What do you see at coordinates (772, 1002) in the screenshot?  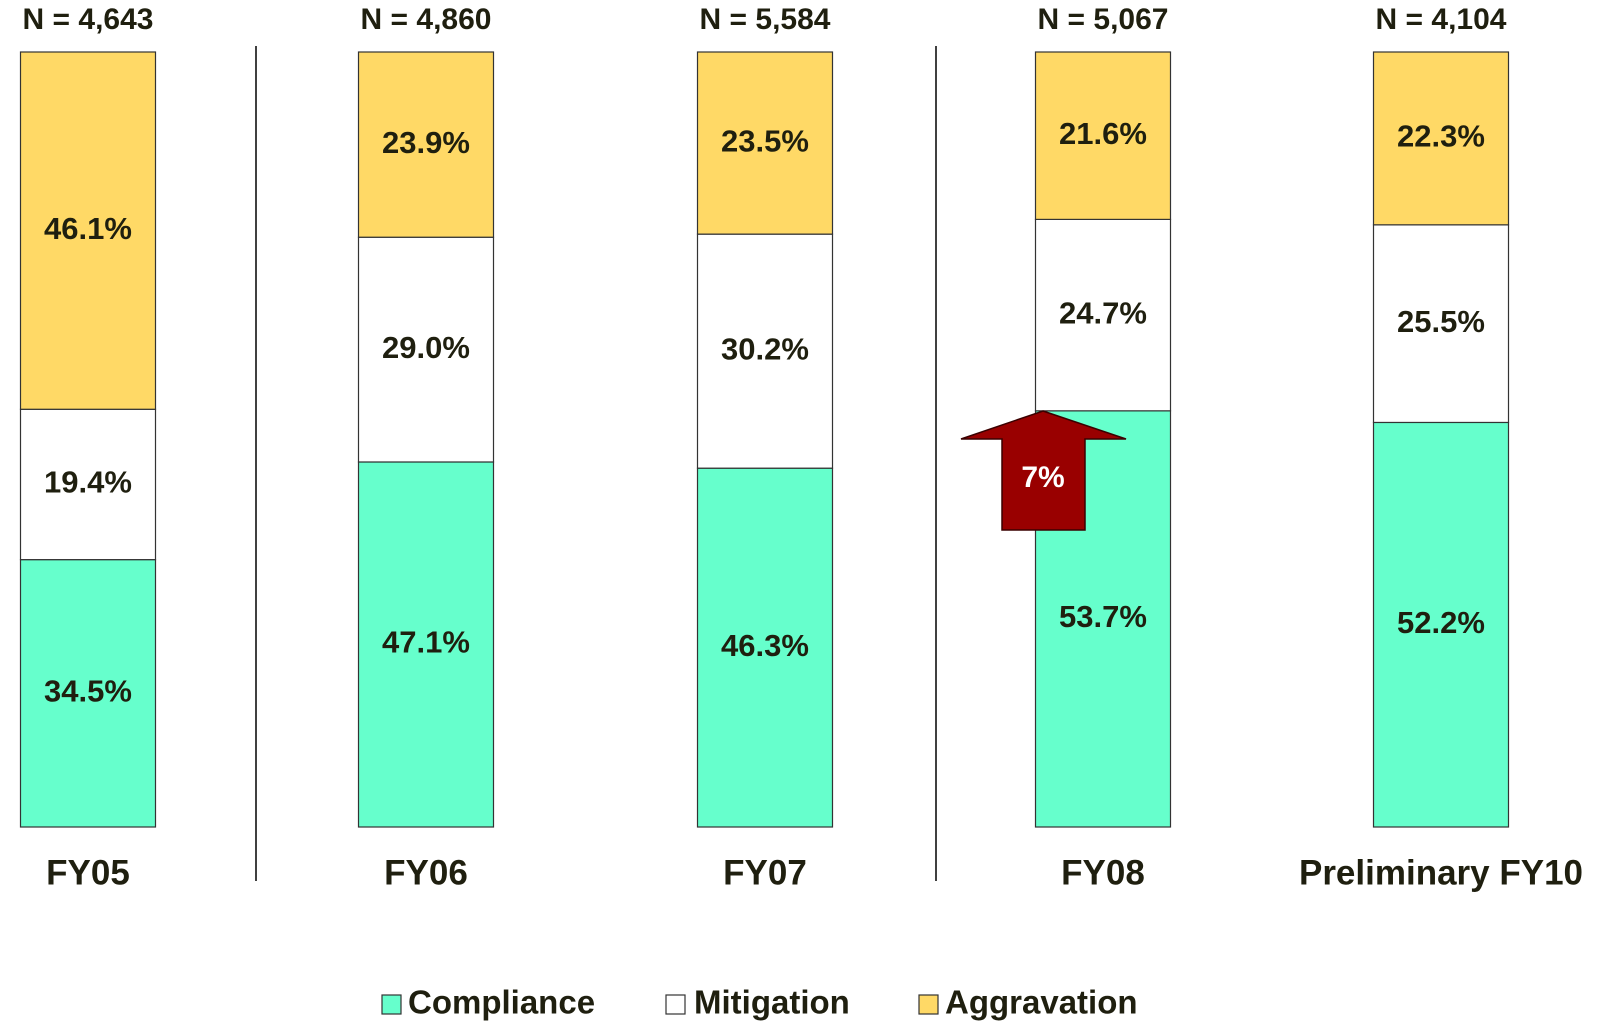 I see `legend-label: Mitigation` at bounding box center [772, 1002].